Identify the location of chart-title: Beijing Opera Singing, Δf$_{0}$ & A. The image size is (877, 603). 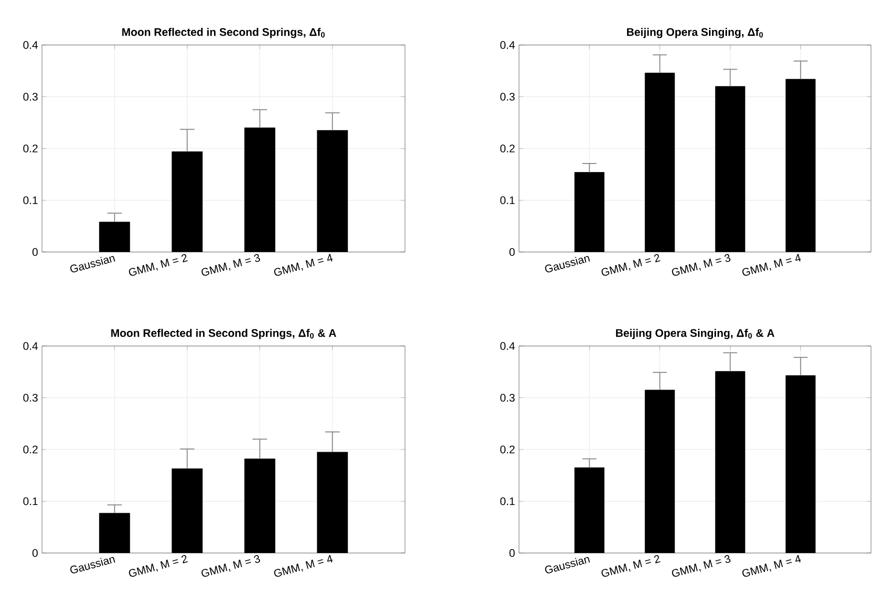
(695, 334).